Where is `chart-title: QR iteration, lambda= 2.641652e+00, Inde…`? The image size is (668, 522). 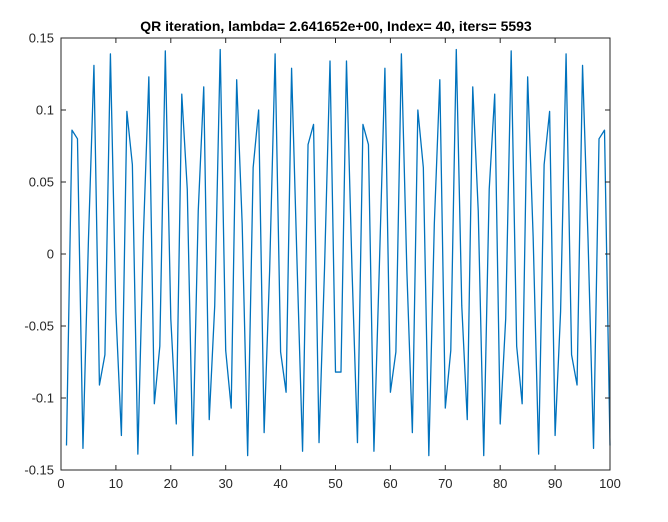 chart-title: QR iteration, lambda= 2.641652e+00, Inde… is located at coordinates (336, 26).